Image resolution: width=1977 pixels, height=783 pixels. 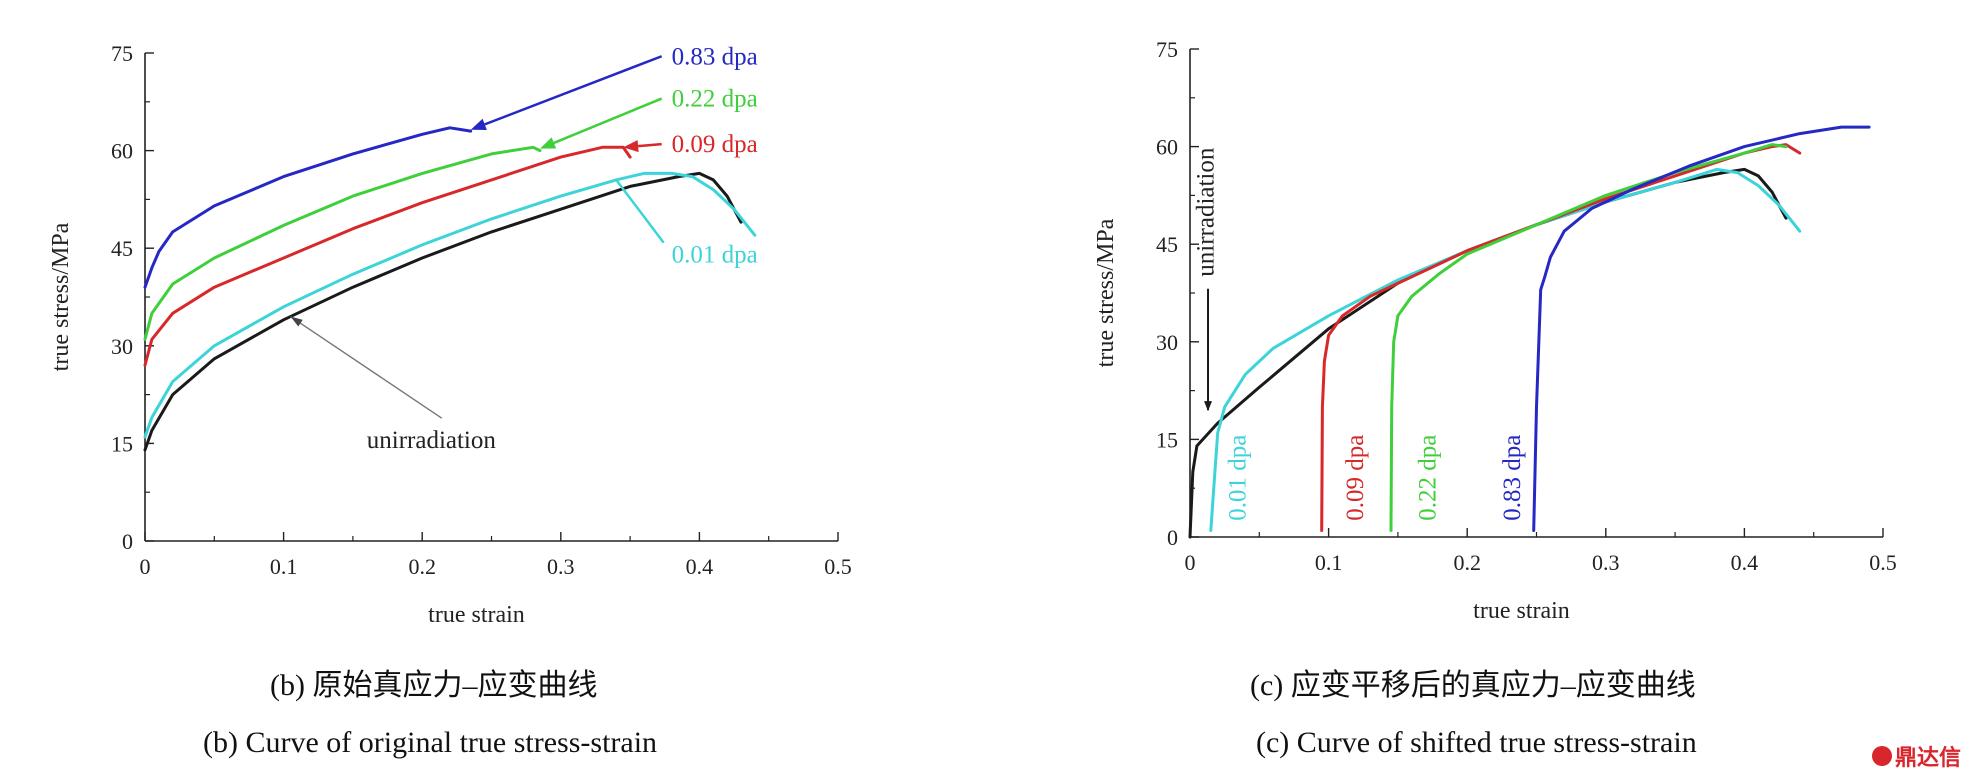 What do you see at coordinates (430, 742) in the screenshot?
I see `caption-b-english: (b) Curve of original true stress-strain` at bounding box center [430, 742].